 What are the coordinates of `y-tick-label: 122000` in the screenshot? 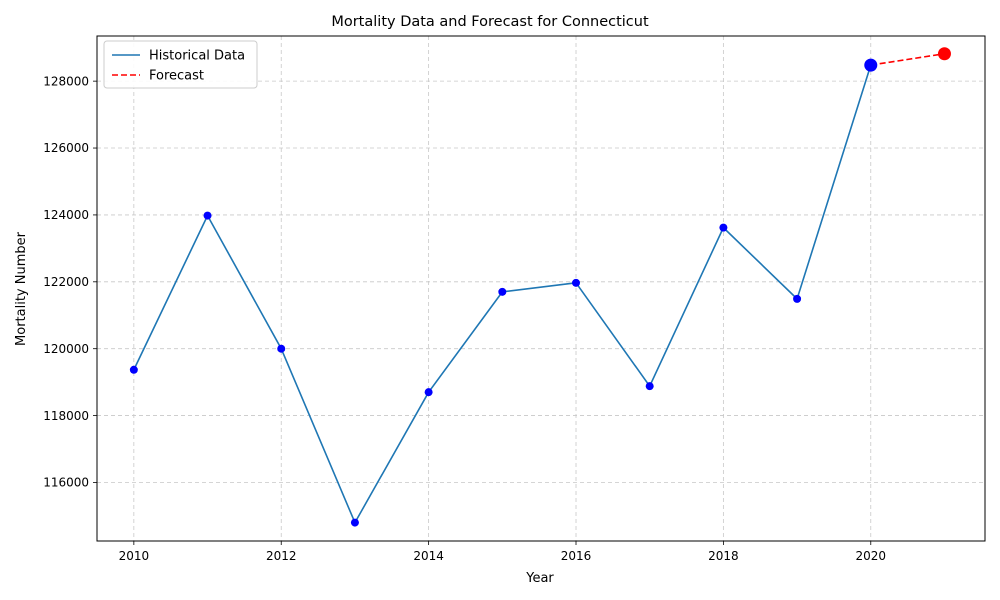 It's located at (66, 282).